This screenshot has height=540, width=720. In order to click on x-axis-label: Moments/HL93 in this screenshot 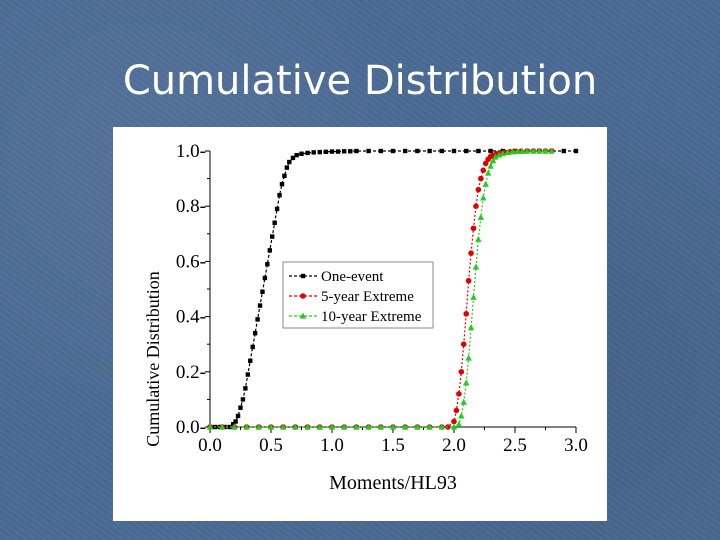, I will do `click(393, 483)`.